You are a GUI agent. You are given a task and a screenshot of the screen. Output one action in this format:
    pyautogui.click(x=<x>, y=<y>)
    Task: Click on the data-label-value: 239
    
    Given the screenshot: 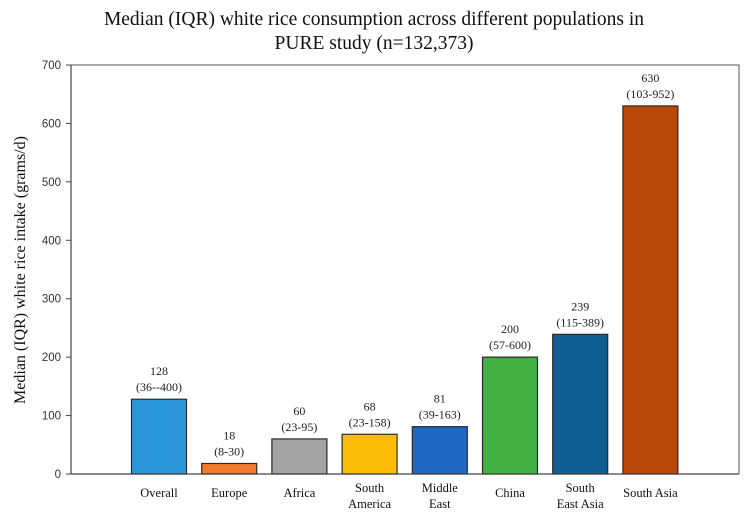 What is the action you would take?
    pyautogui.click(x=580, y=306)
    